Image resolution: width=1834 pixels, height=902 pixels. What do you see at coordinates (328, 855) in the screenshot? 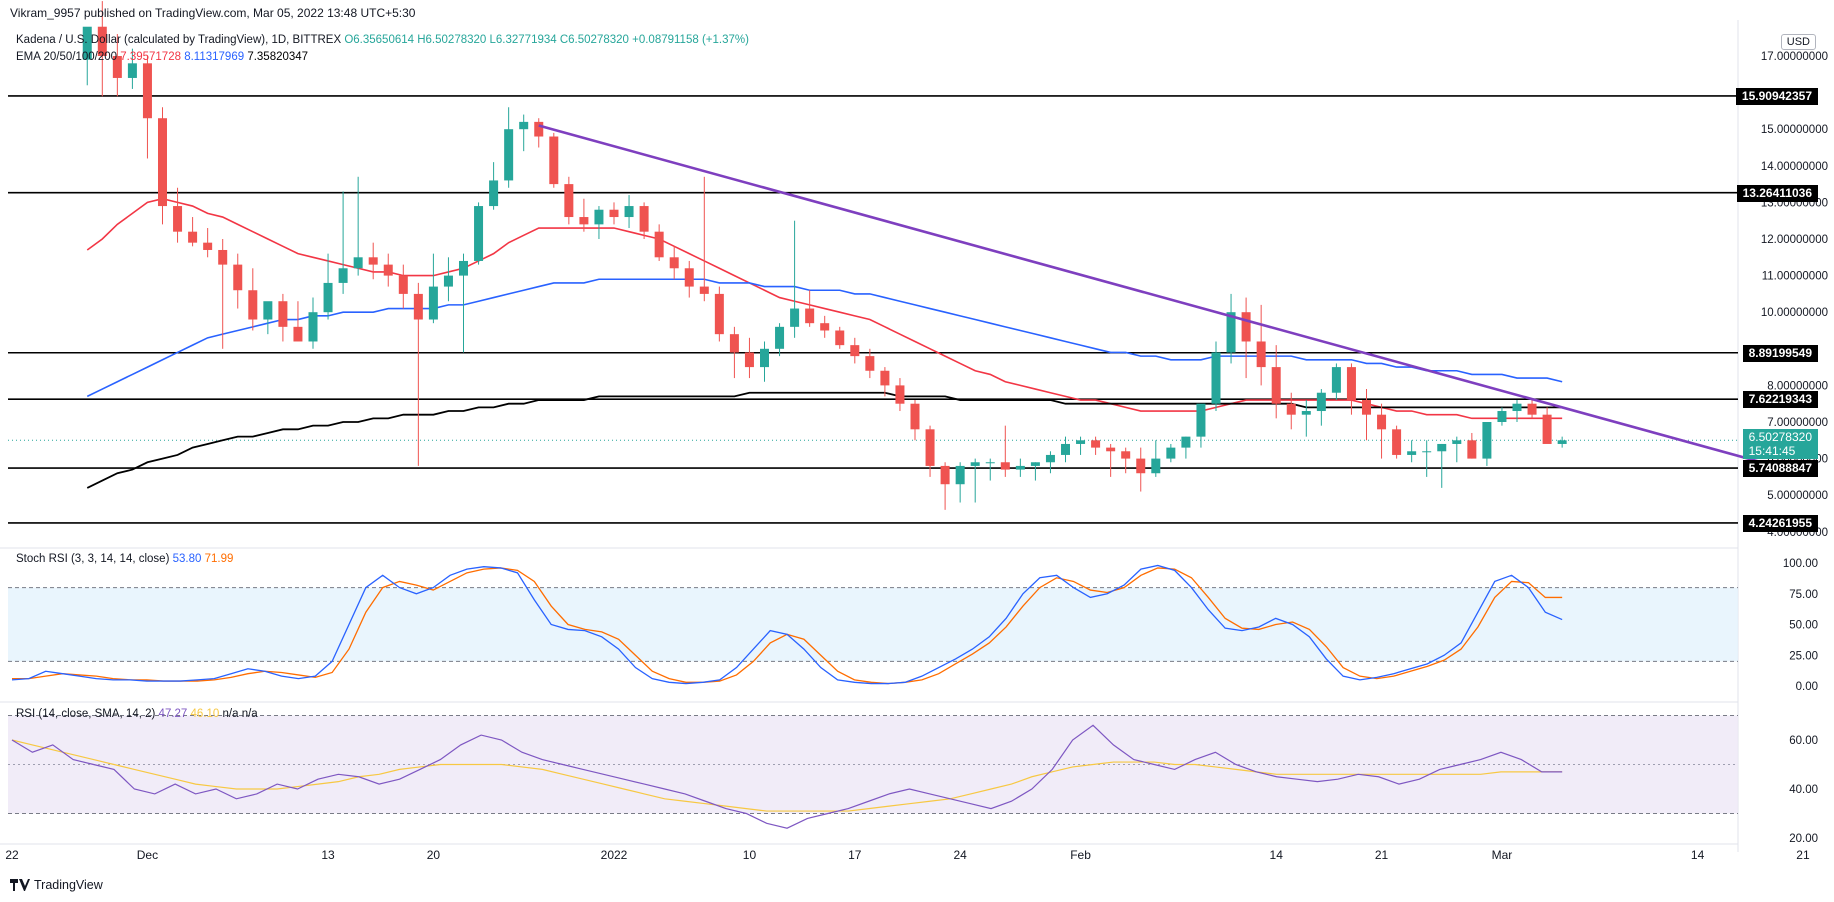
I see `time-axis-label: 13` at bounding box center [328, 855].